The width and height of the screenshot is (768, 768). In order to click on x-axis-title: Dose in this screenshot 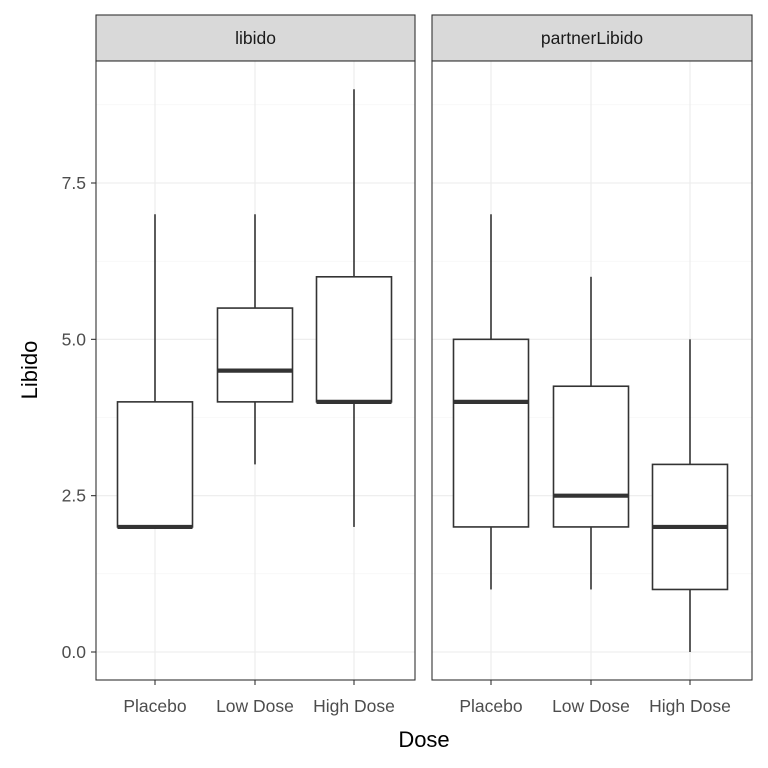, I will do `click(423, 739)`.